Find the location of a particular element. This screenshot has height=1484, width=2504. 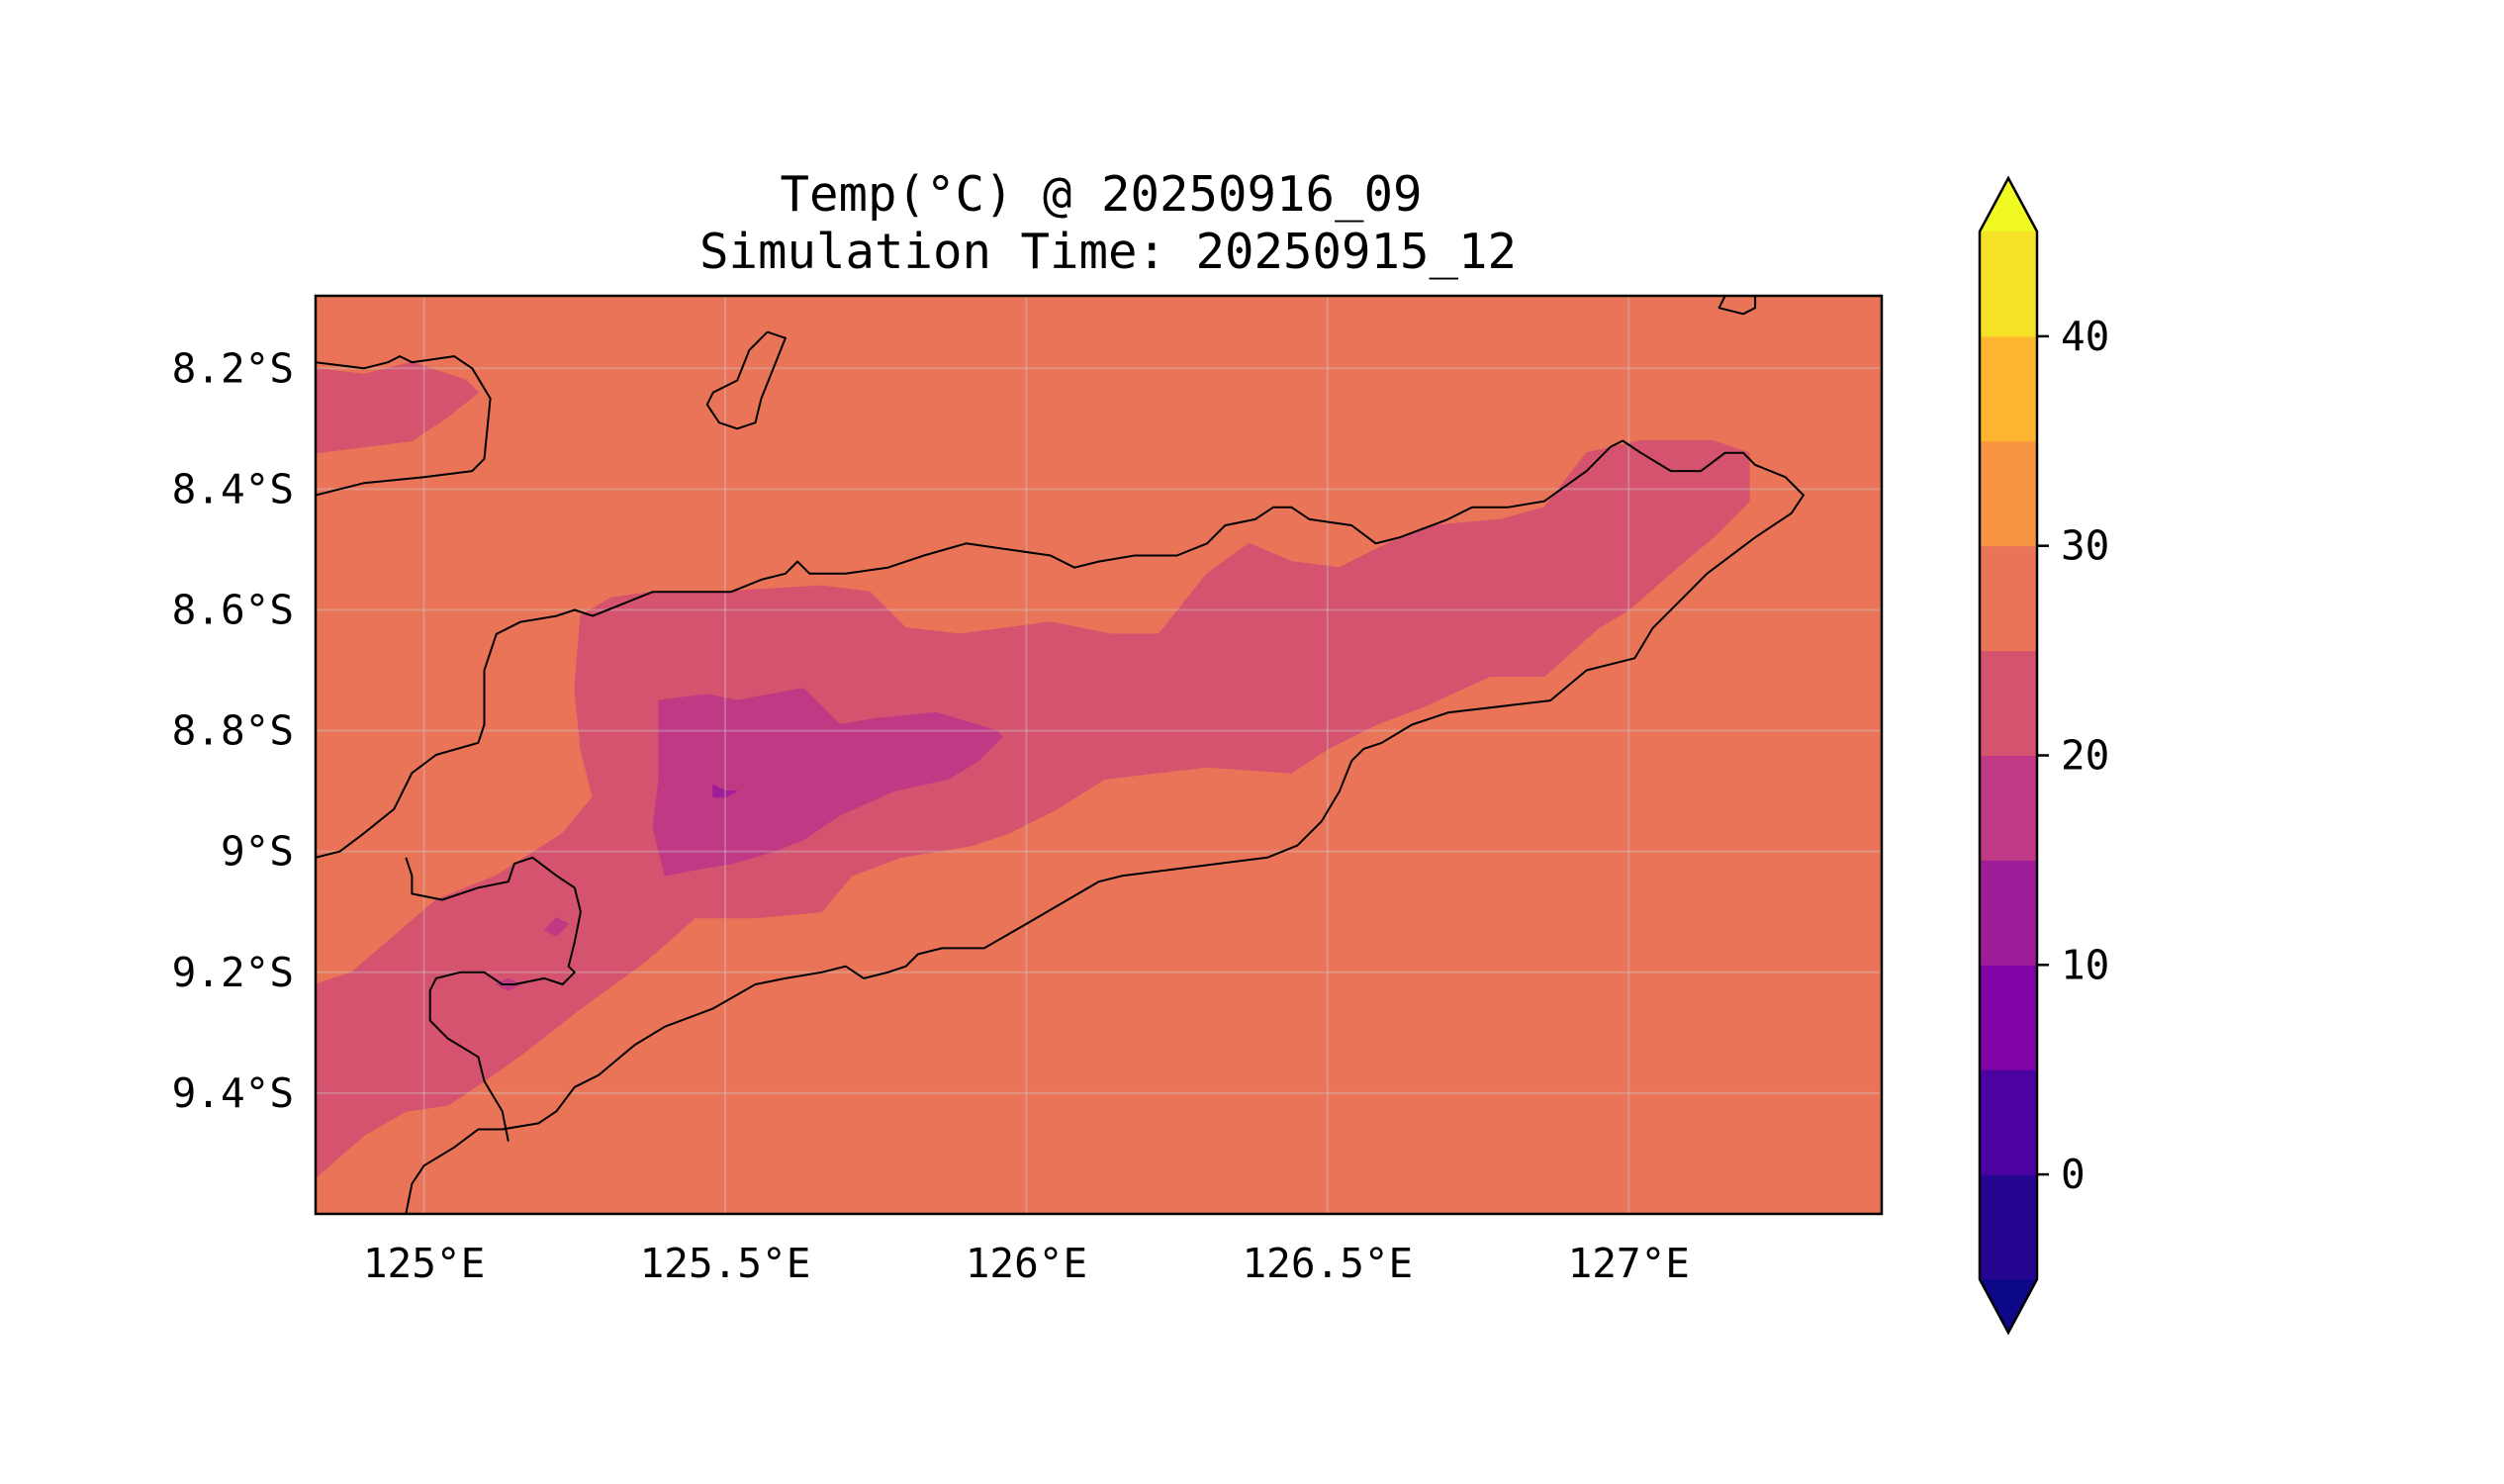

x-tick-label: 126.5°E is located at coordinates (1327, 1263).